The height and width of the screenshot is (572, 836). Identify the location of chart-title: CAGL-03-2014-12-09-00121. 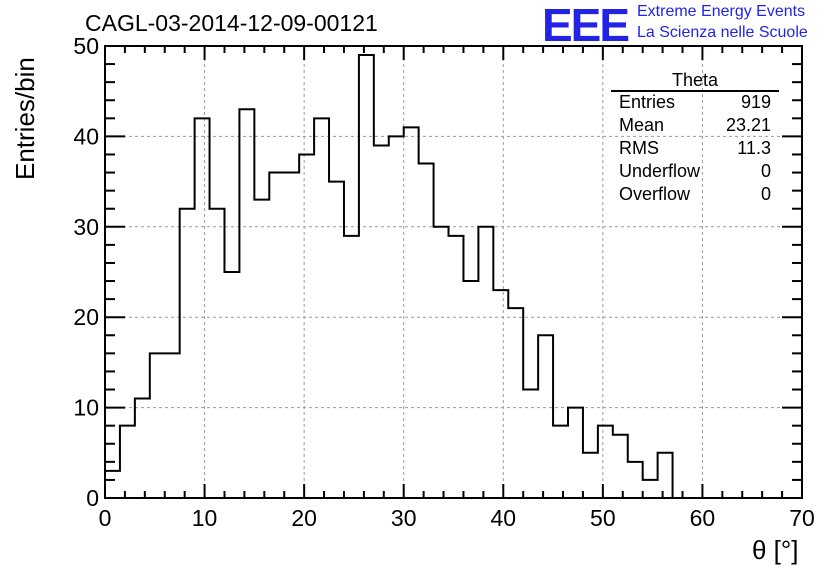
(231, 23).